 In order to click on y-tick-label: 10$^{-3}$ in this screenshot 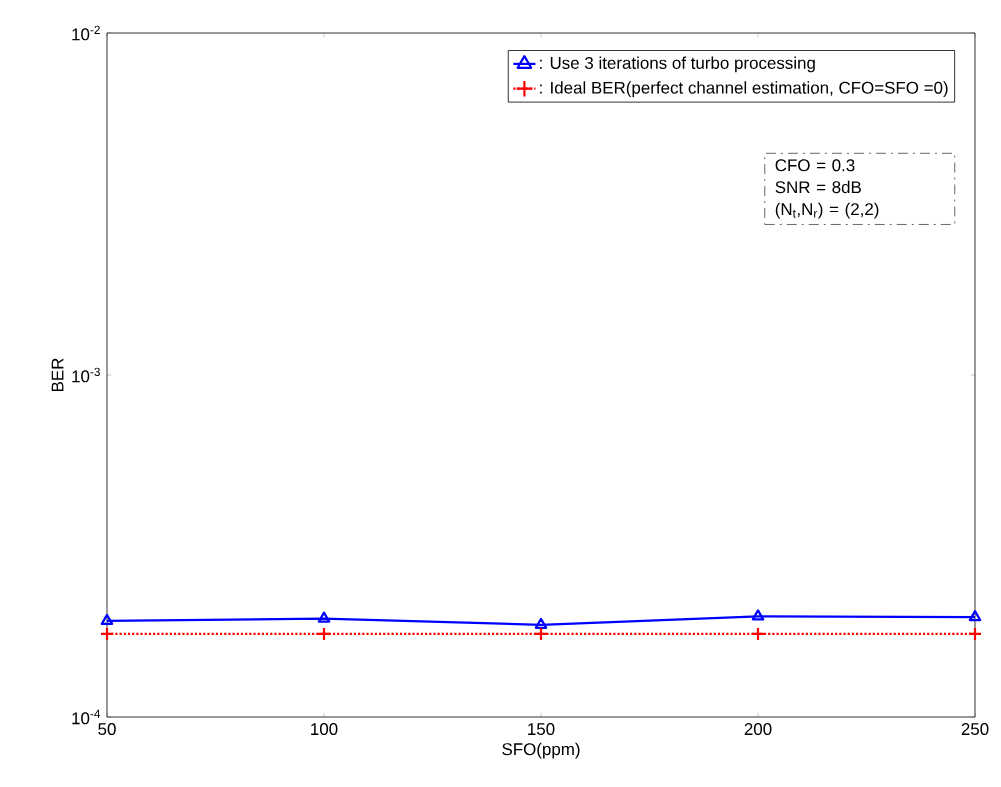, I will do `click(86, 375)`.